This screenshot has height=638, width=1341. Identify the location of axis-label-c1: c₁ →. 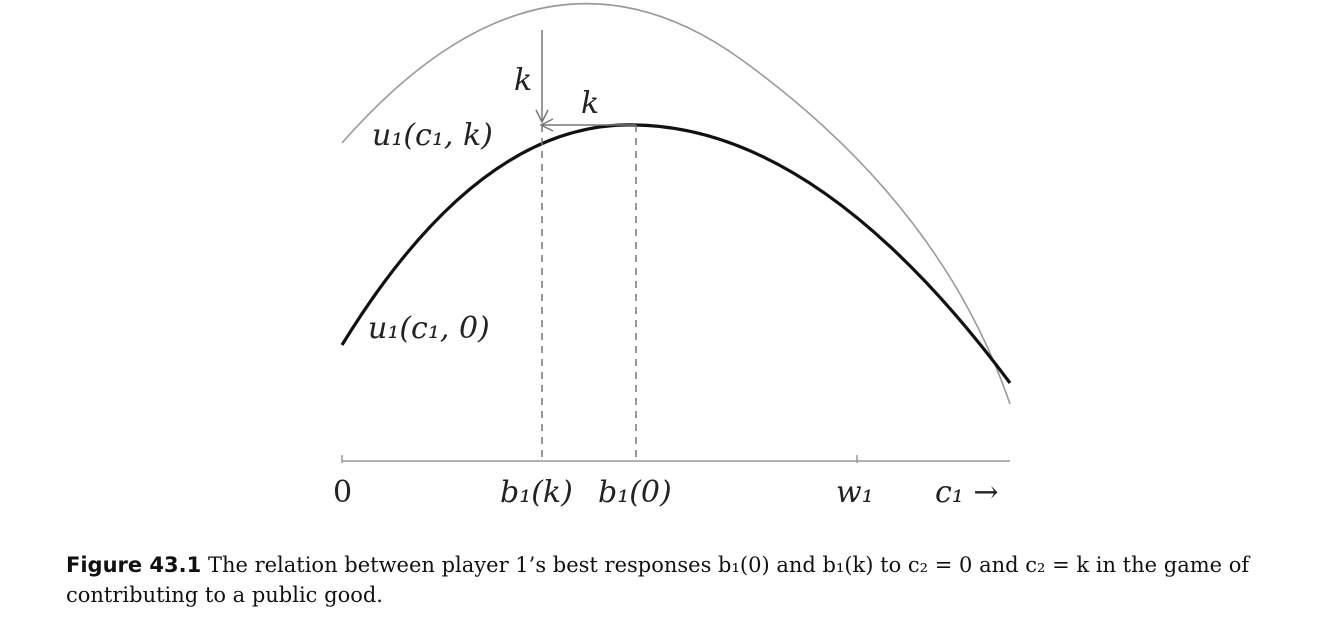
(967, 492).